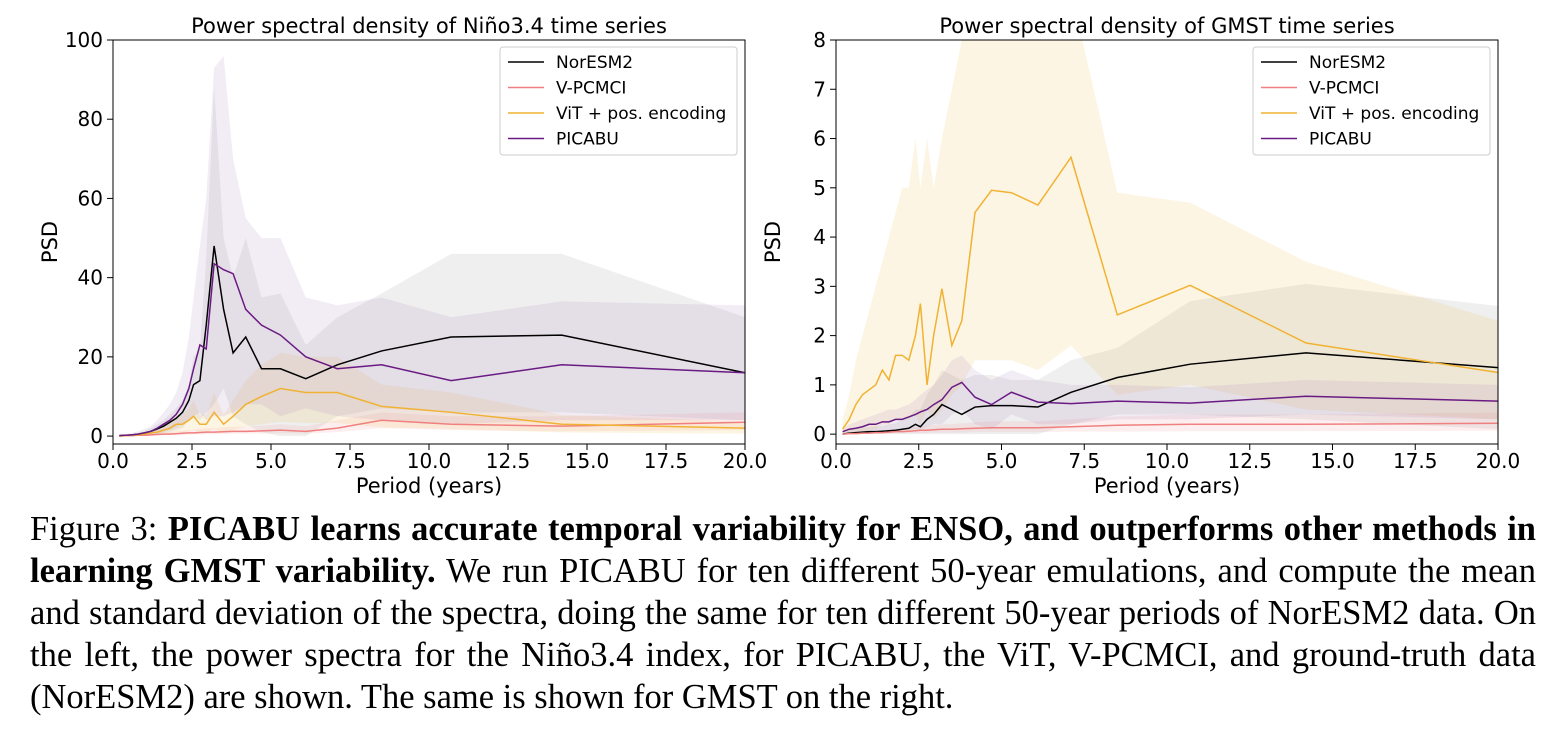 The width and height of the screenshot is (1568, 748). I want to click on y-tick-label: 1, so click(819, 385).